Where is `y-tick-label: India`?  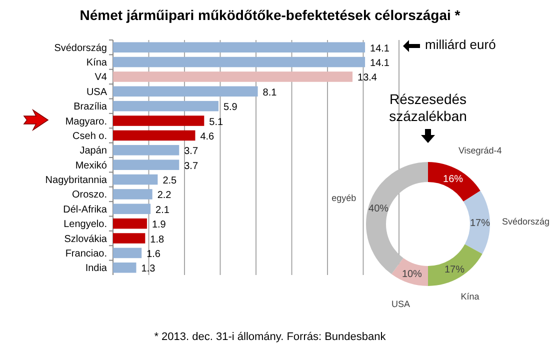 y-tick-label: India is located at coordinates (96, 268).